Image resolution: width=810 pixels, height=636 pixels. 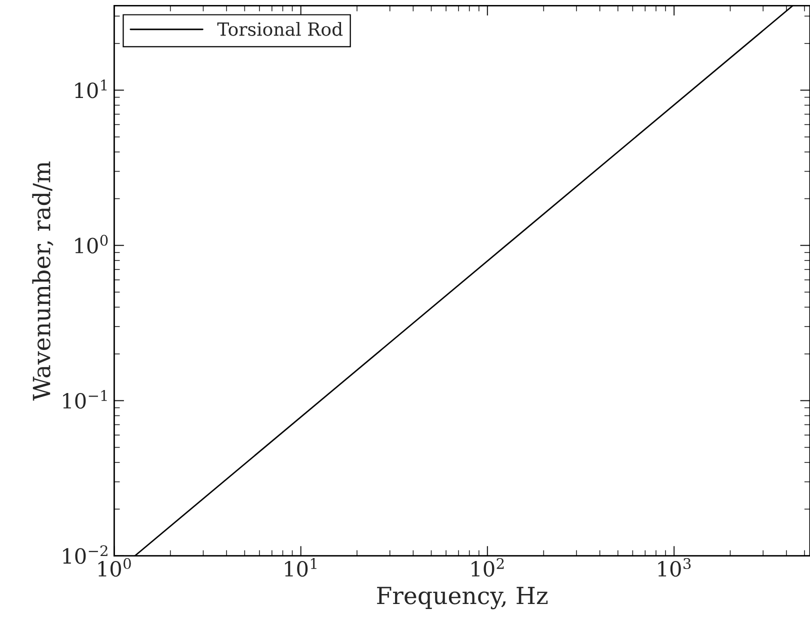 I want to click on x-tick-label: 10$^{2}$, so click(x=488, y=567).